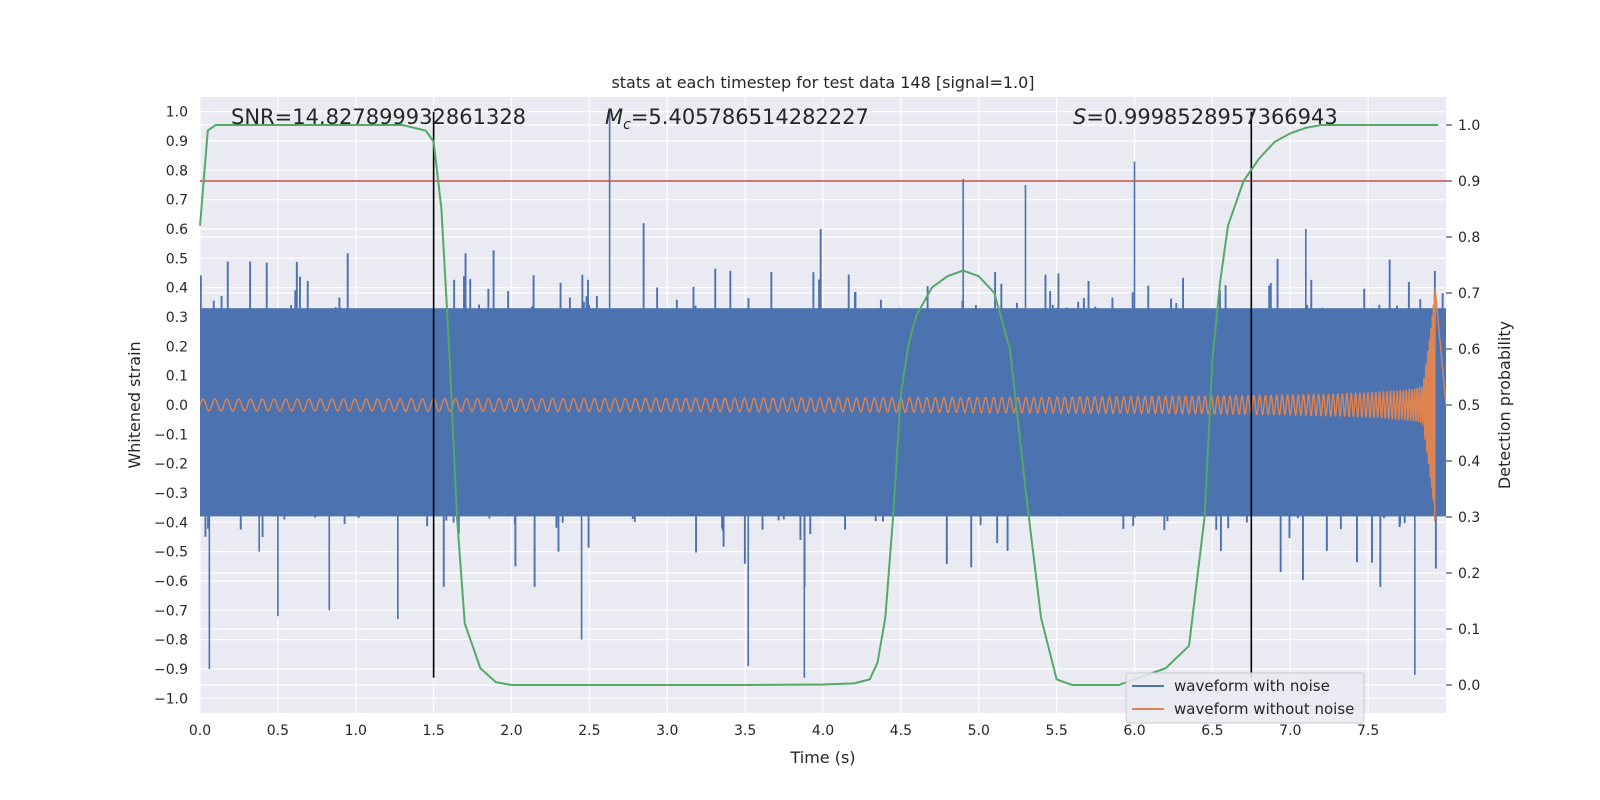 Image resolution: width=1600 pixels, height=800 pixels. What do you see at coordinates (823, 731) in the screenshot?
I see `x-tick-label: 4.0` at bounding box center [823, 731].